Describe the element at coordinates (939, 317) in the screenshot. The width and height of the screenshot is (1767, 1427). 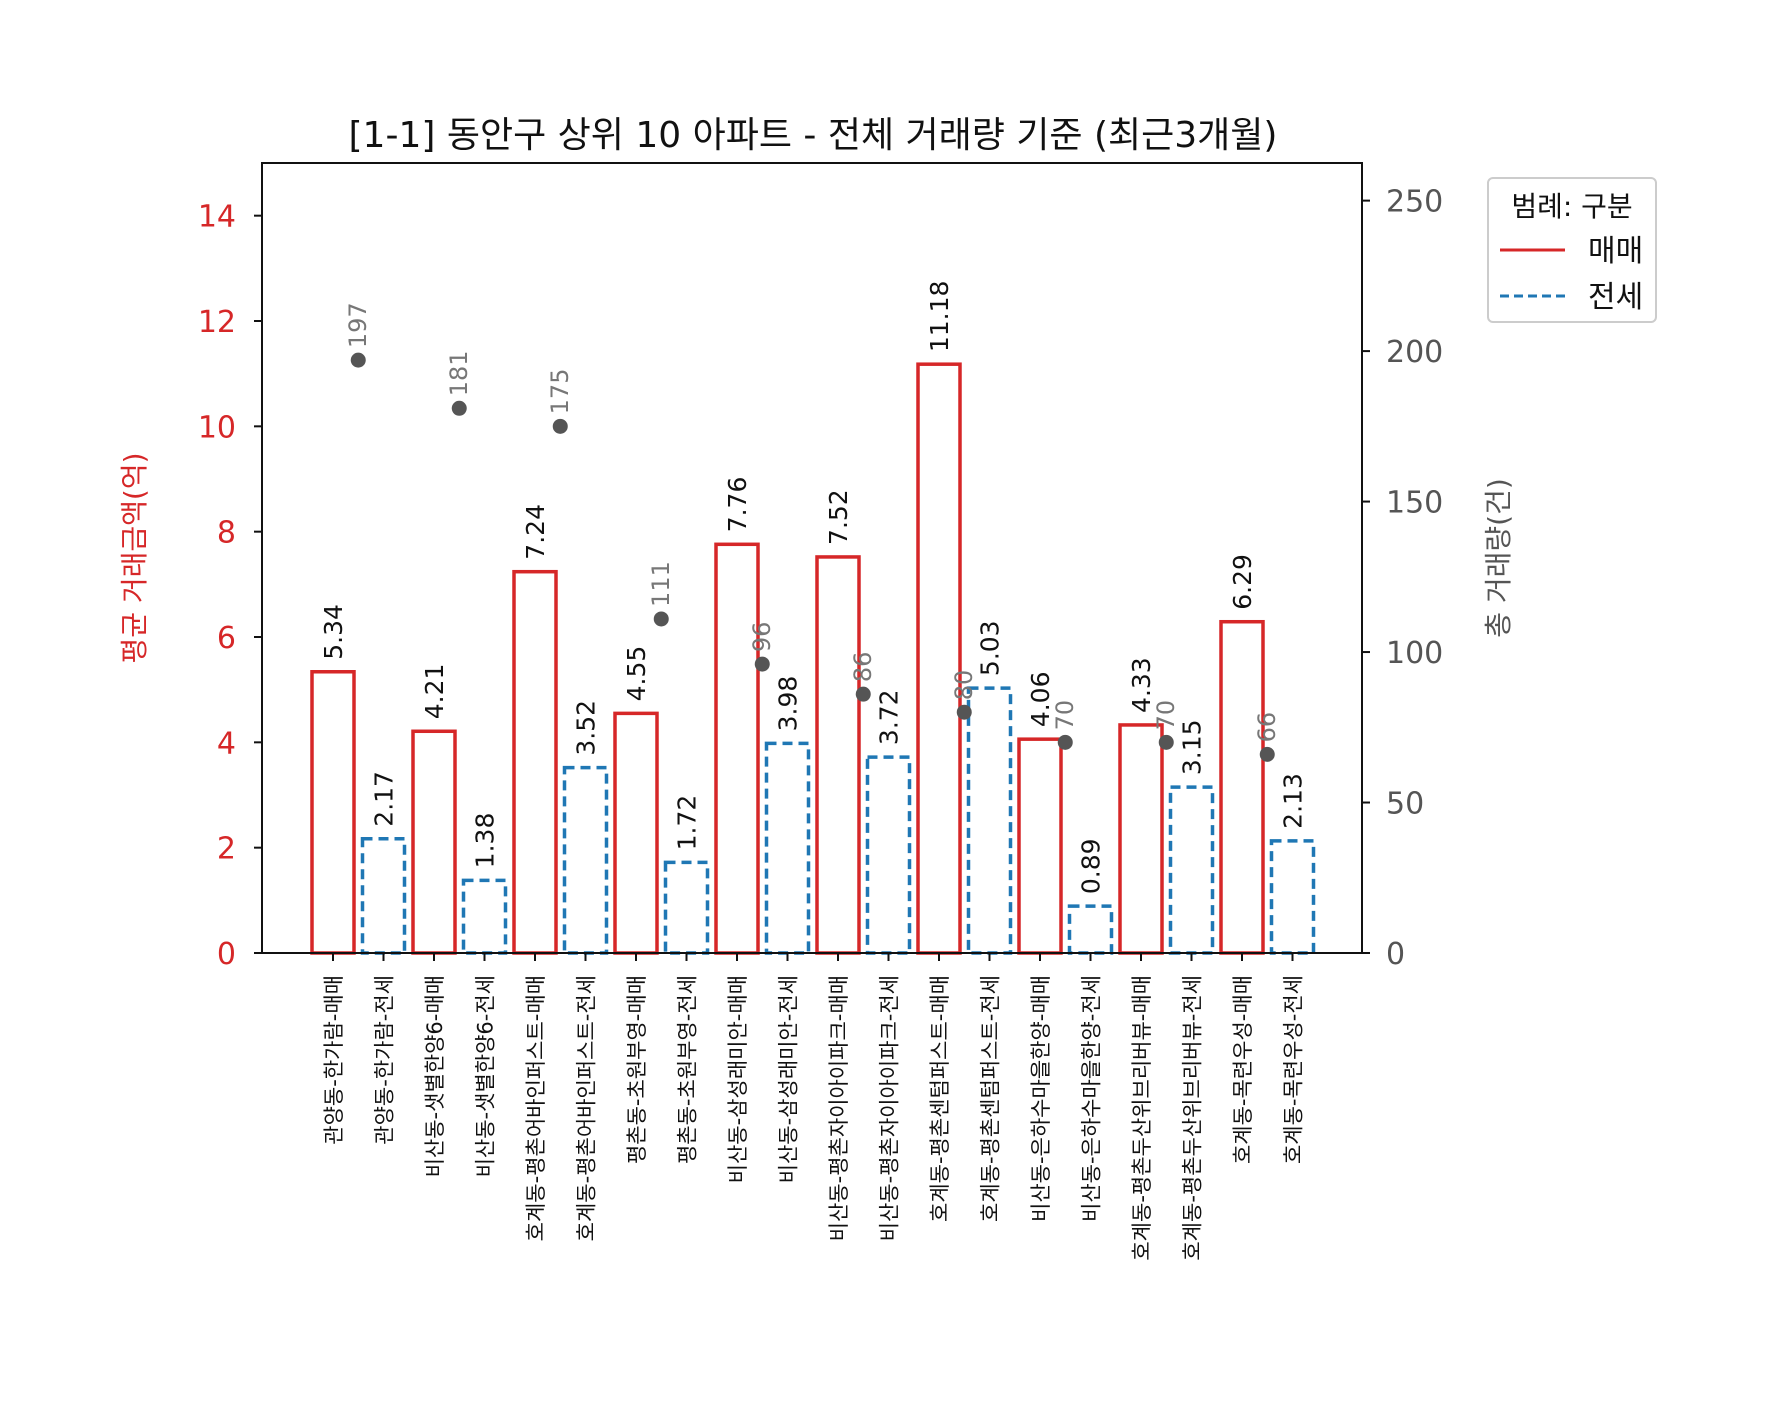
I see `bar-value-label: 11.18` at that location.